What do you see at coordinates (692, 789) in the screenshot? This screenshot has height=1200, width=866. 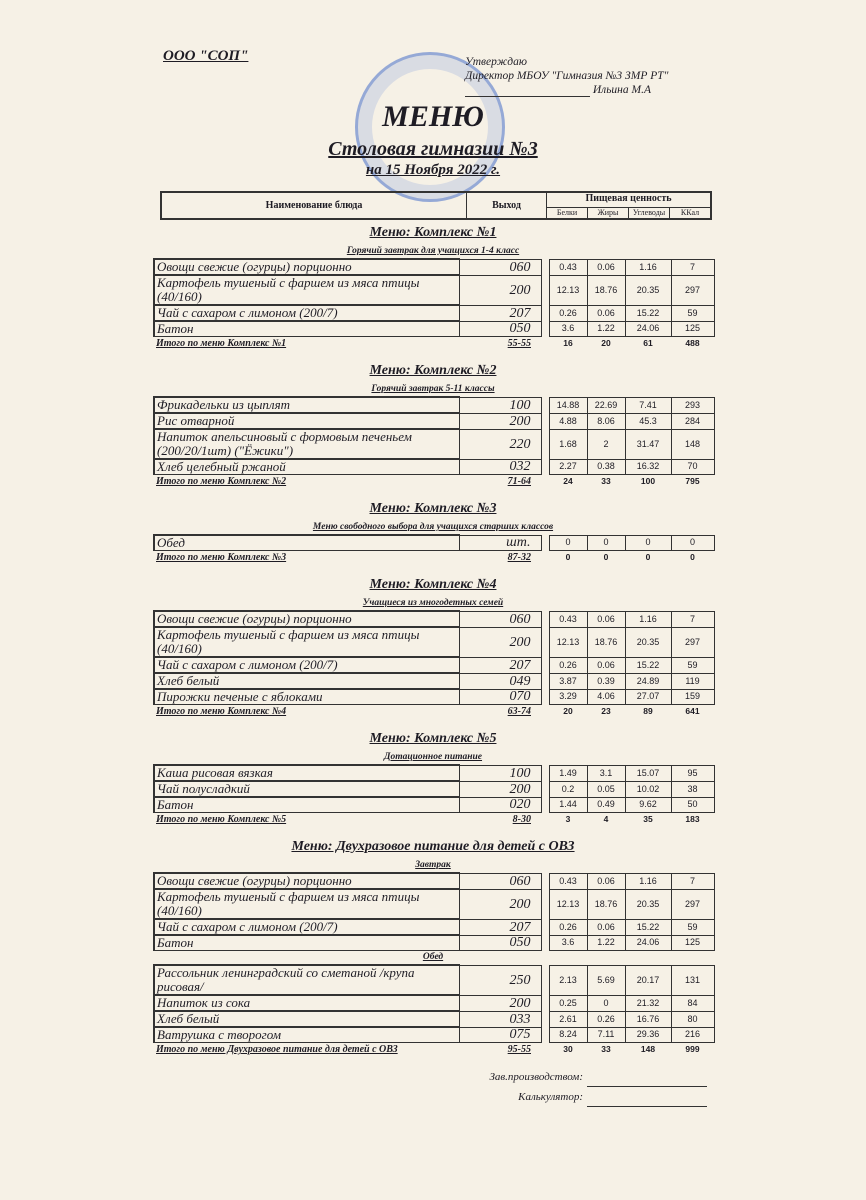 I see `kcal: 38` at bounding box center [692, 789].